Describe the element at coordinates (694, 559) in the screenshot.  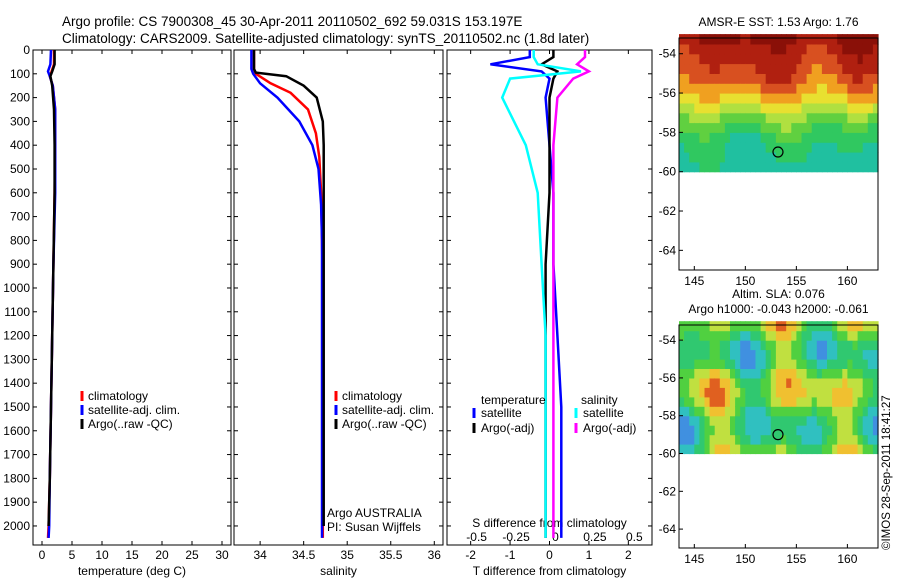
I see `x-tick-label: 145` at that location.